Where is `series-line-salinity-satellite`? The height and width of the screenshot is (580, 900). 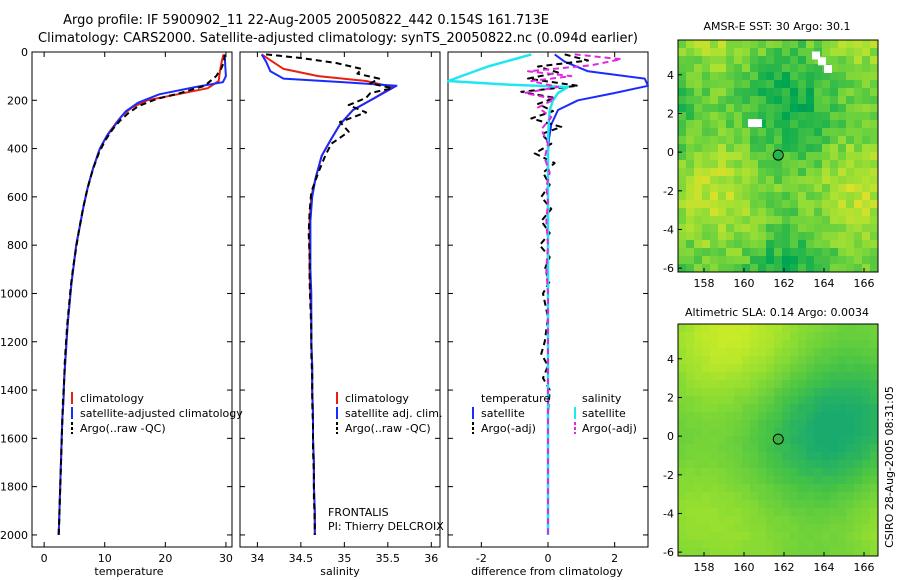 series-line-salinity-satellite is located at coordinates (508, 294).